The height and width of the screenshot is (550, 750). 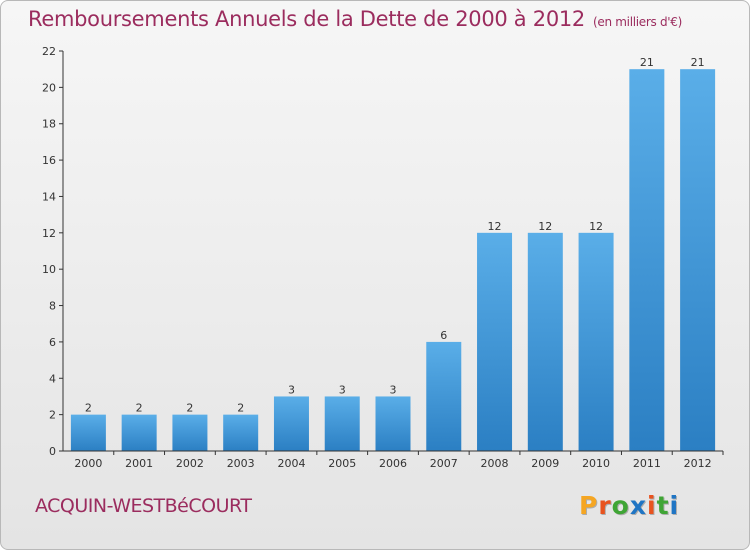 I want to click on y-tick-label: 8, so click(x=52, y=306).